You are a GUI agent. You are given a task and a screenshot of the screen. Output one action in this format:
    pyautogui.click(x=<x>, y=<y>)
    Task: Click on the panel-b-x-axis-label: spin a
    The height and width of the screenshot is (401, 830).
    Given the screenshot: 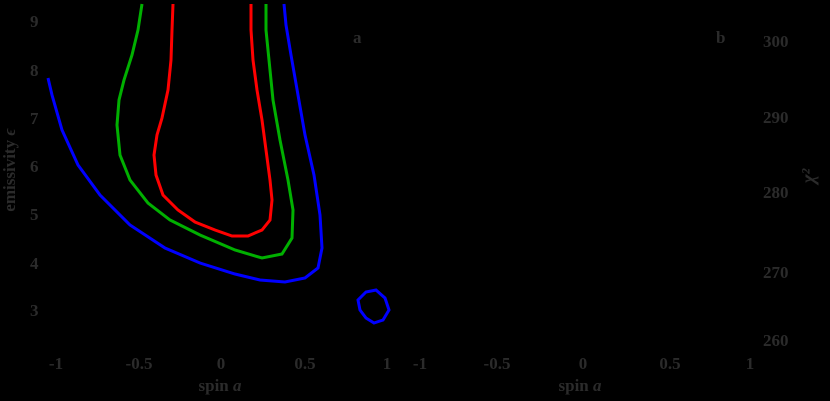 What is the action you would take?
    pyautogui.click(x=580, y=385)
    